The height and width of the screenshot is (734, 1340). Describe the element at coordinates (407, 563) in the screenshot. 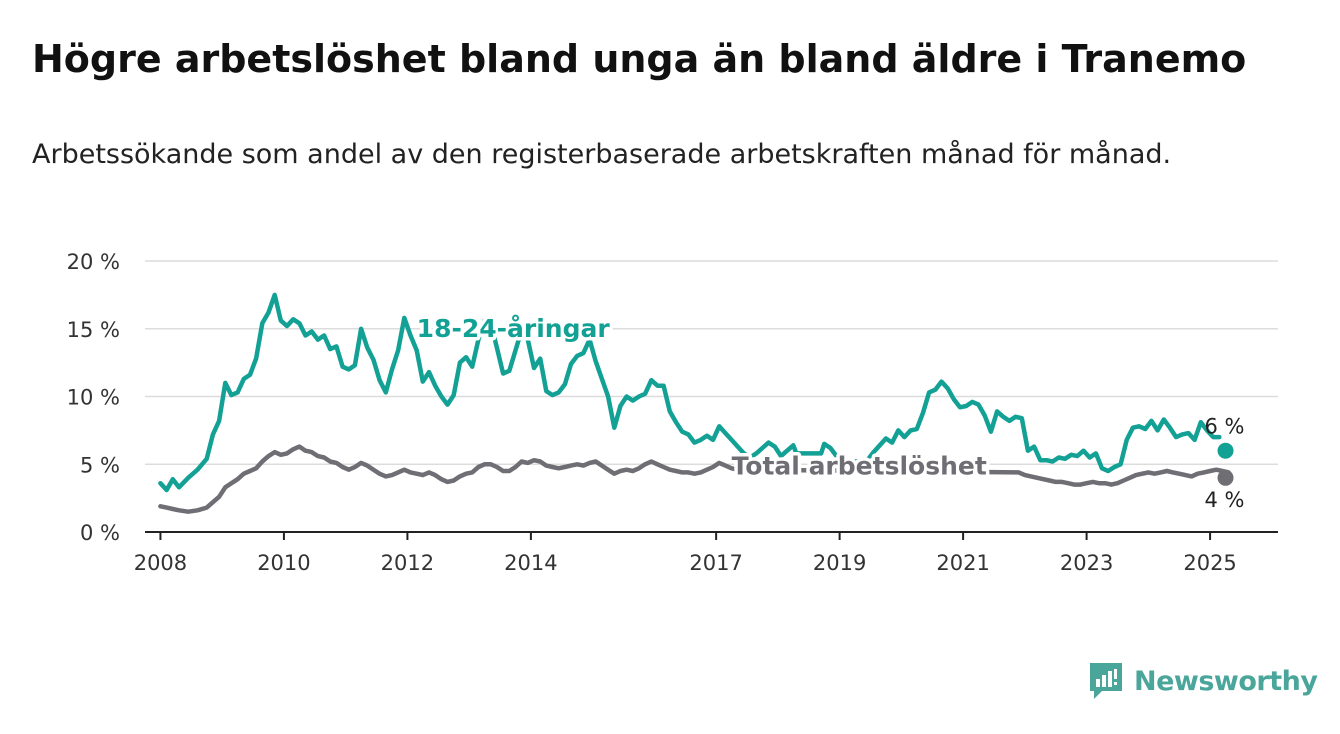

I see `x-tick-label: 2012` at that location.